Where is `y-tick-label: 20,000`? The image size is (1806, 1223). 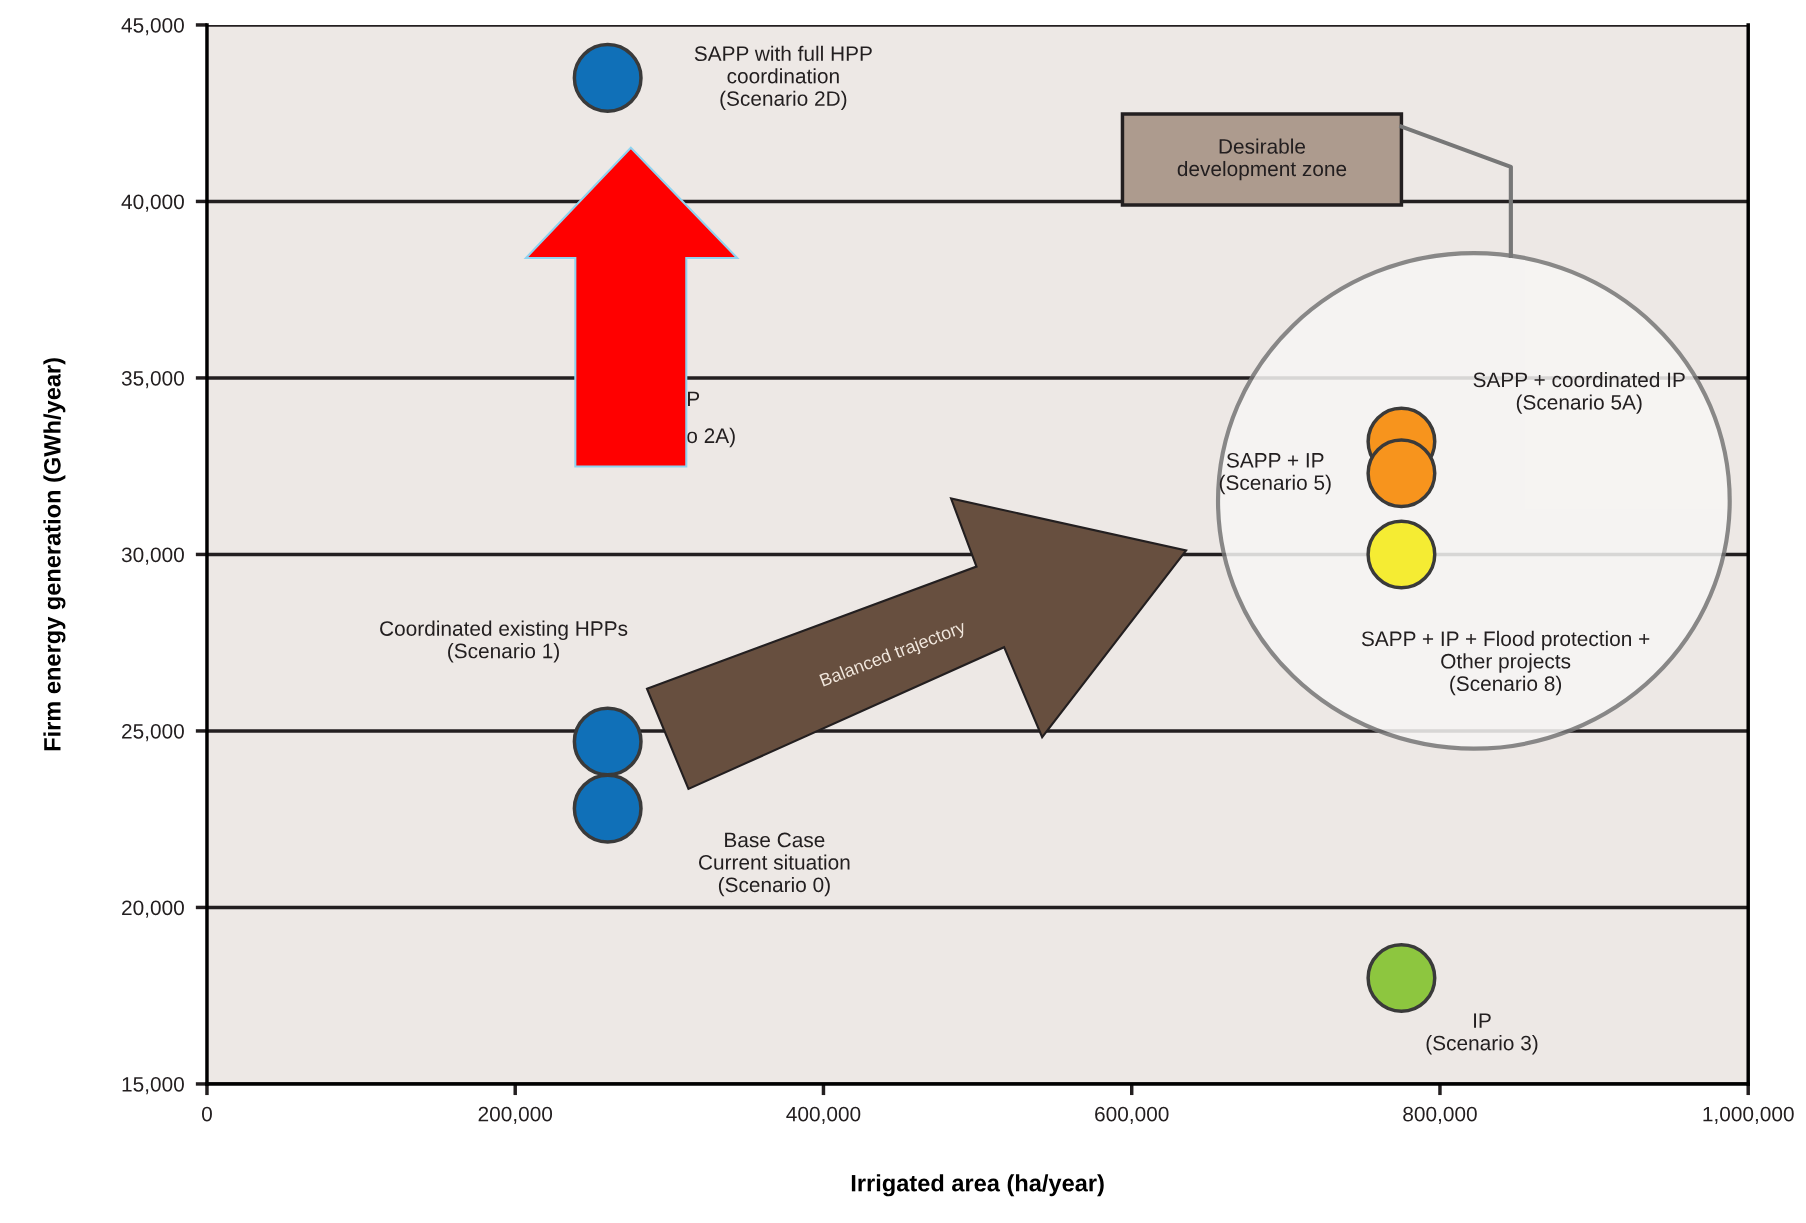
y-tick-label: 20,000 is located at coordinates (153, 909).